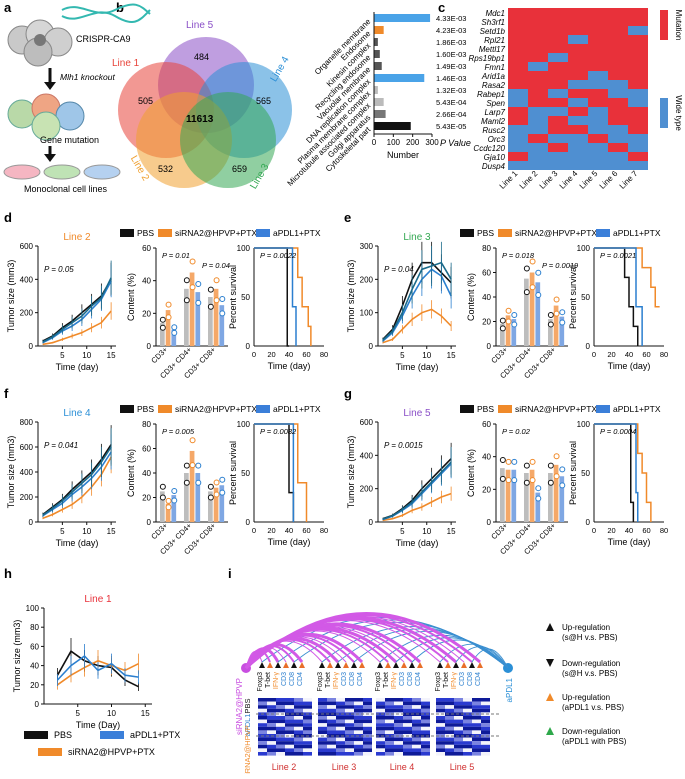 This screenshot has width=685, height=779. I want to click on gene-label: Rpl21, so click(494, 40).